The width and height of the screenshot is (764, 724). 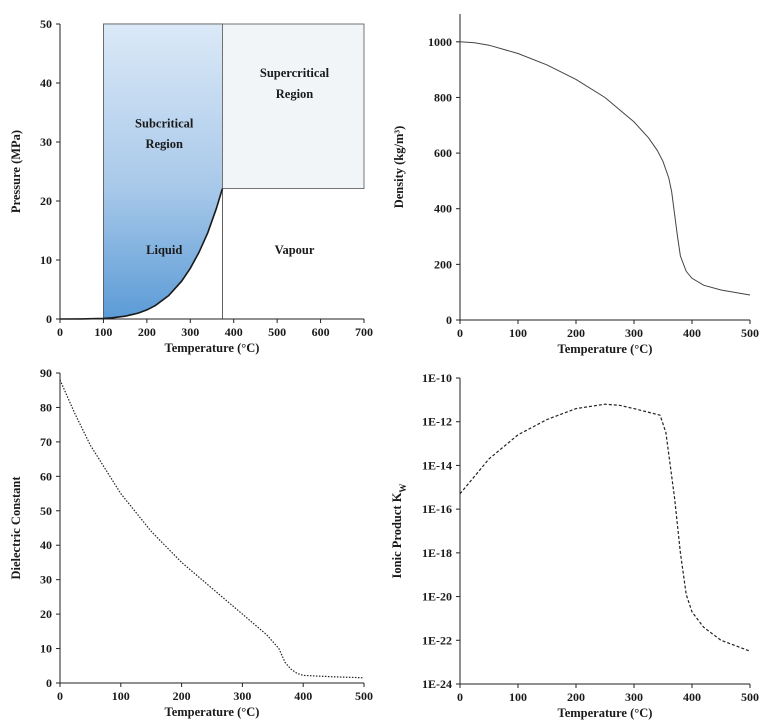 I want to click on y-axis-label: Ionic Product KW, so click(x=399, y=531).